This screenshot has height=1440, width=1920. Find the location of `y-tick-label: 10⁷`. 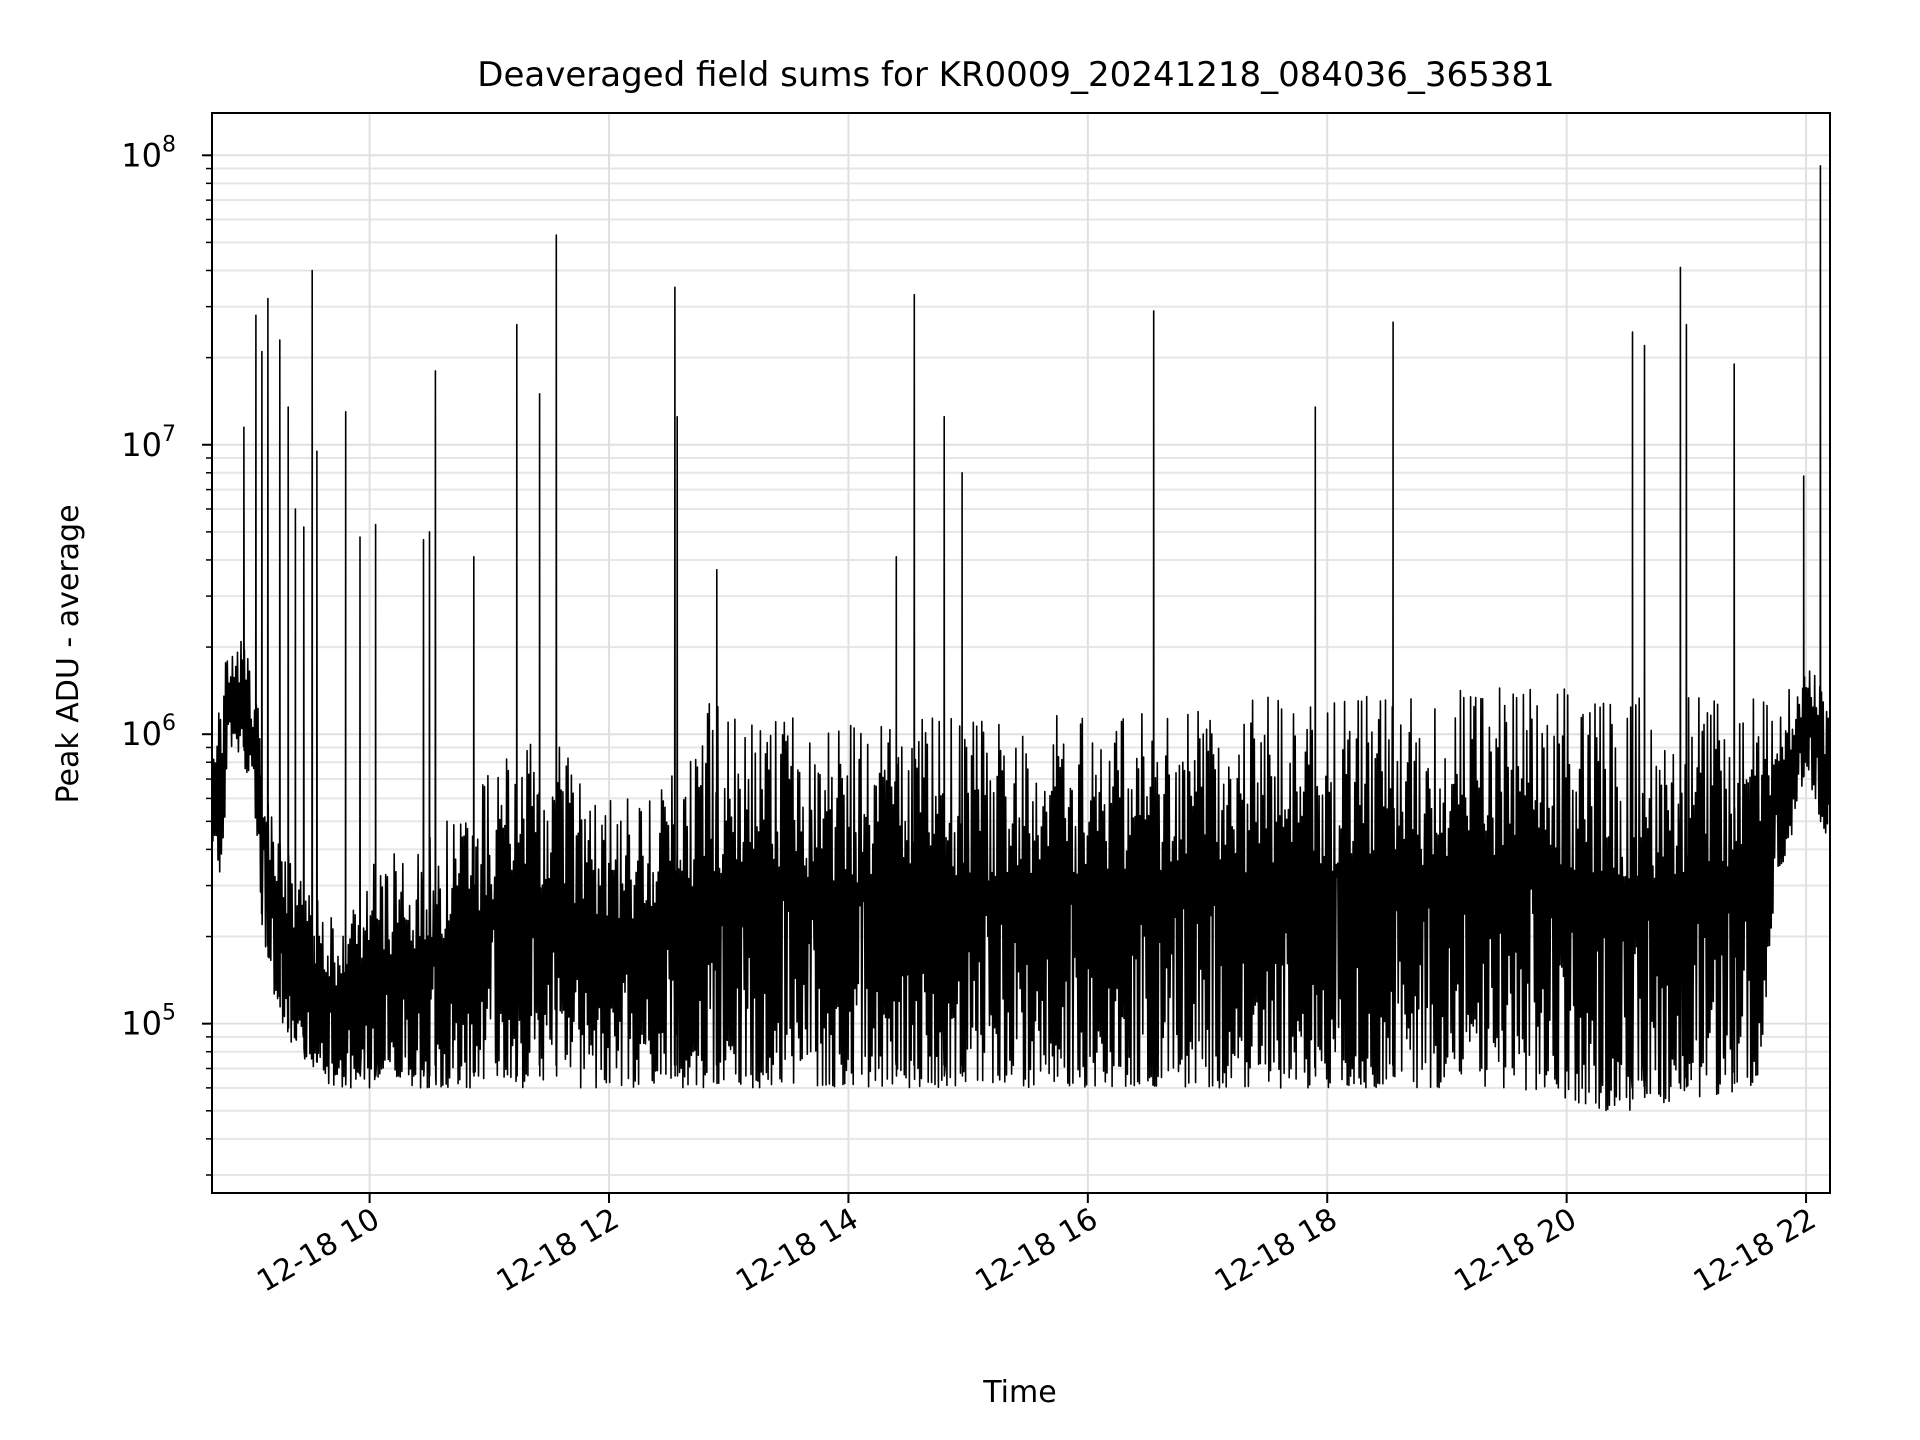

y-tick-label: 10⁷ is located at coordinates (148, 443).